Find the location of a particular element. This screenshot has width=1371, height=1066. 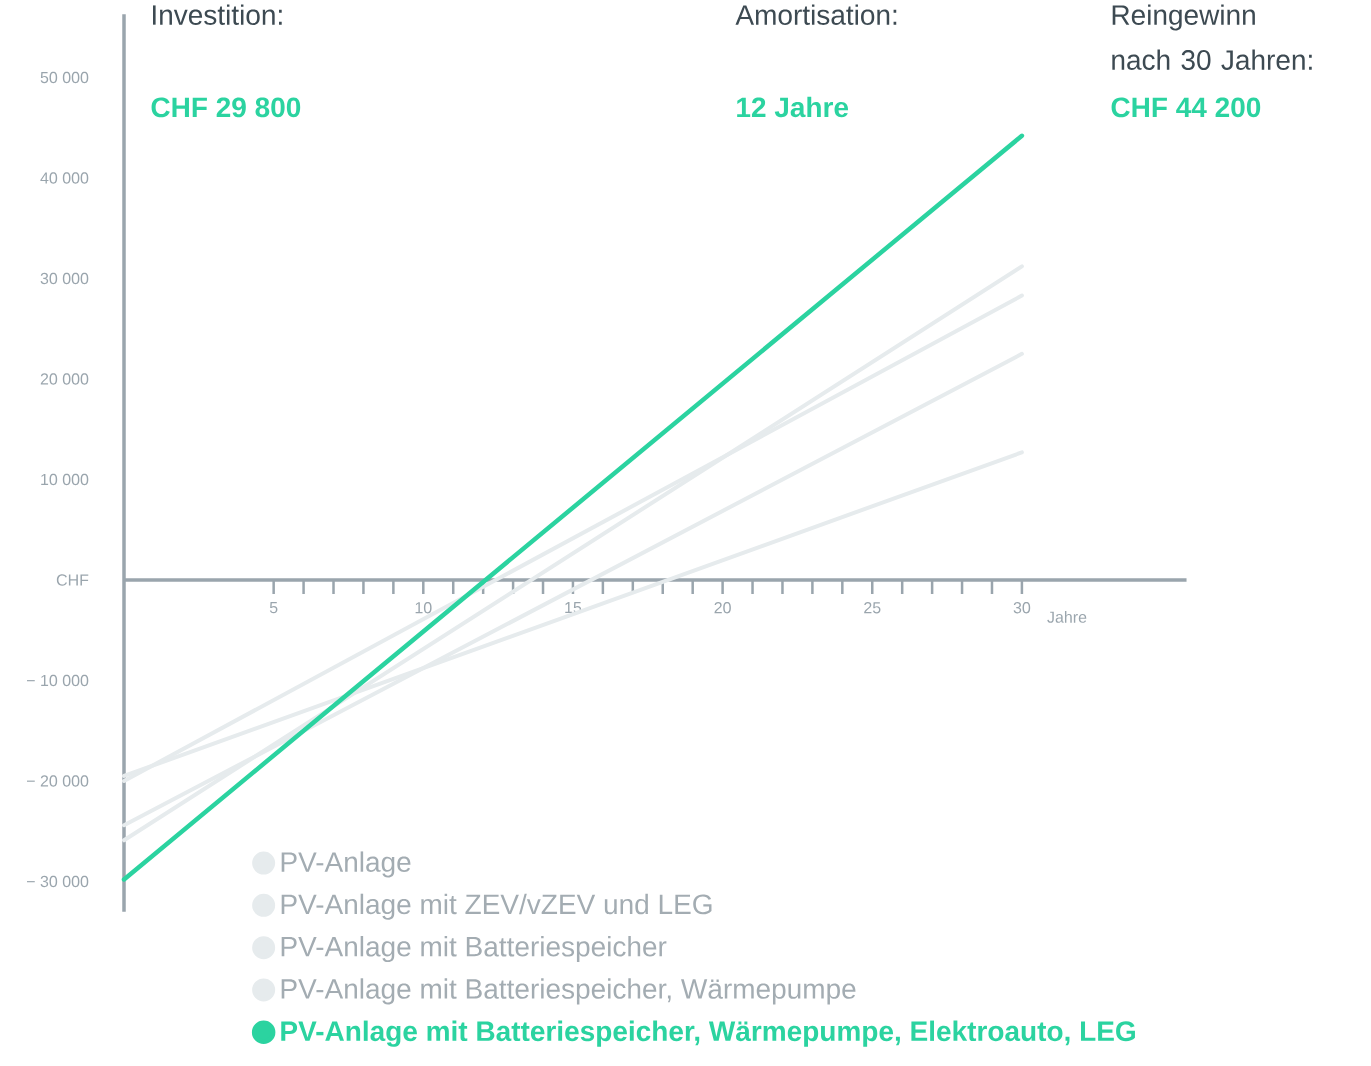

x-tick-label: 30 is located at coordinates (1022, 608).